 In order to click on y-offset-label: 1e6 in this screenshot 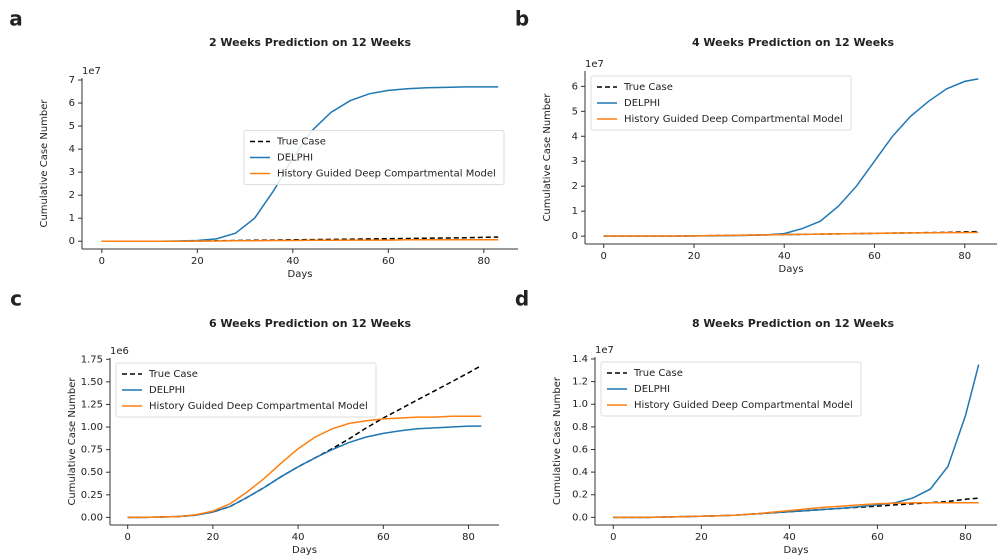, I will do `click(119, 351)`.